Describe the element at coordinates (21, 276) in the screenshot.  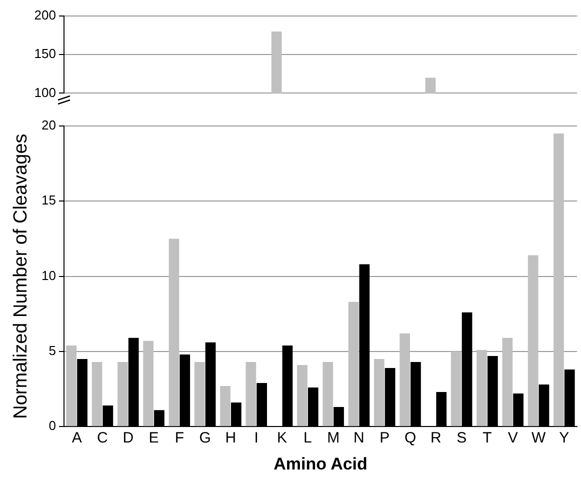
I see `y-axis-title: Normalized Number of Cleavages` at that location.